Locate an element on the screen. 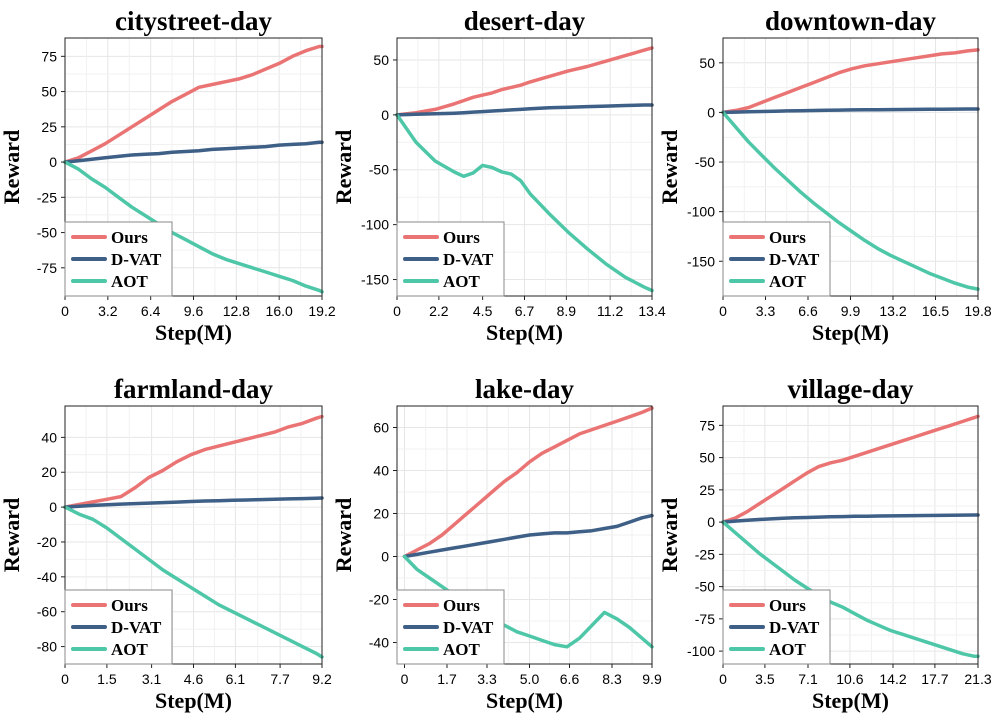 The height and width of the screenshot is (727, 997). x-tick-label: 13.2 is located at coordinates (892, 311).